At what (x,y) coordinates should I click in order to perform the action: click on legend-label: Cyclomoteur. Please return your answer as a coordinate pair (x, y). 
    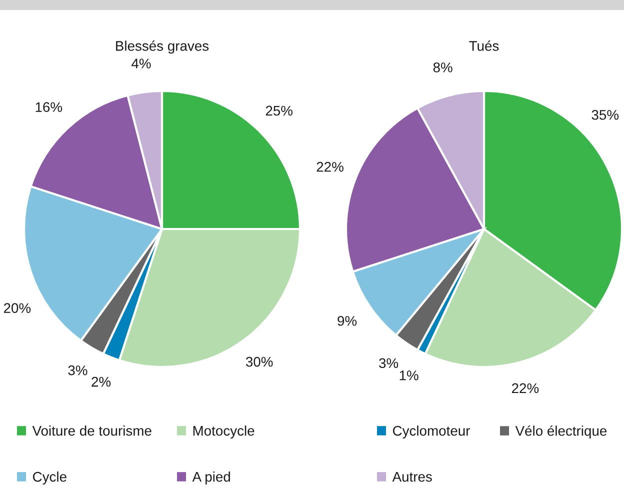
    Looking at the image, I should click on (431, 432).